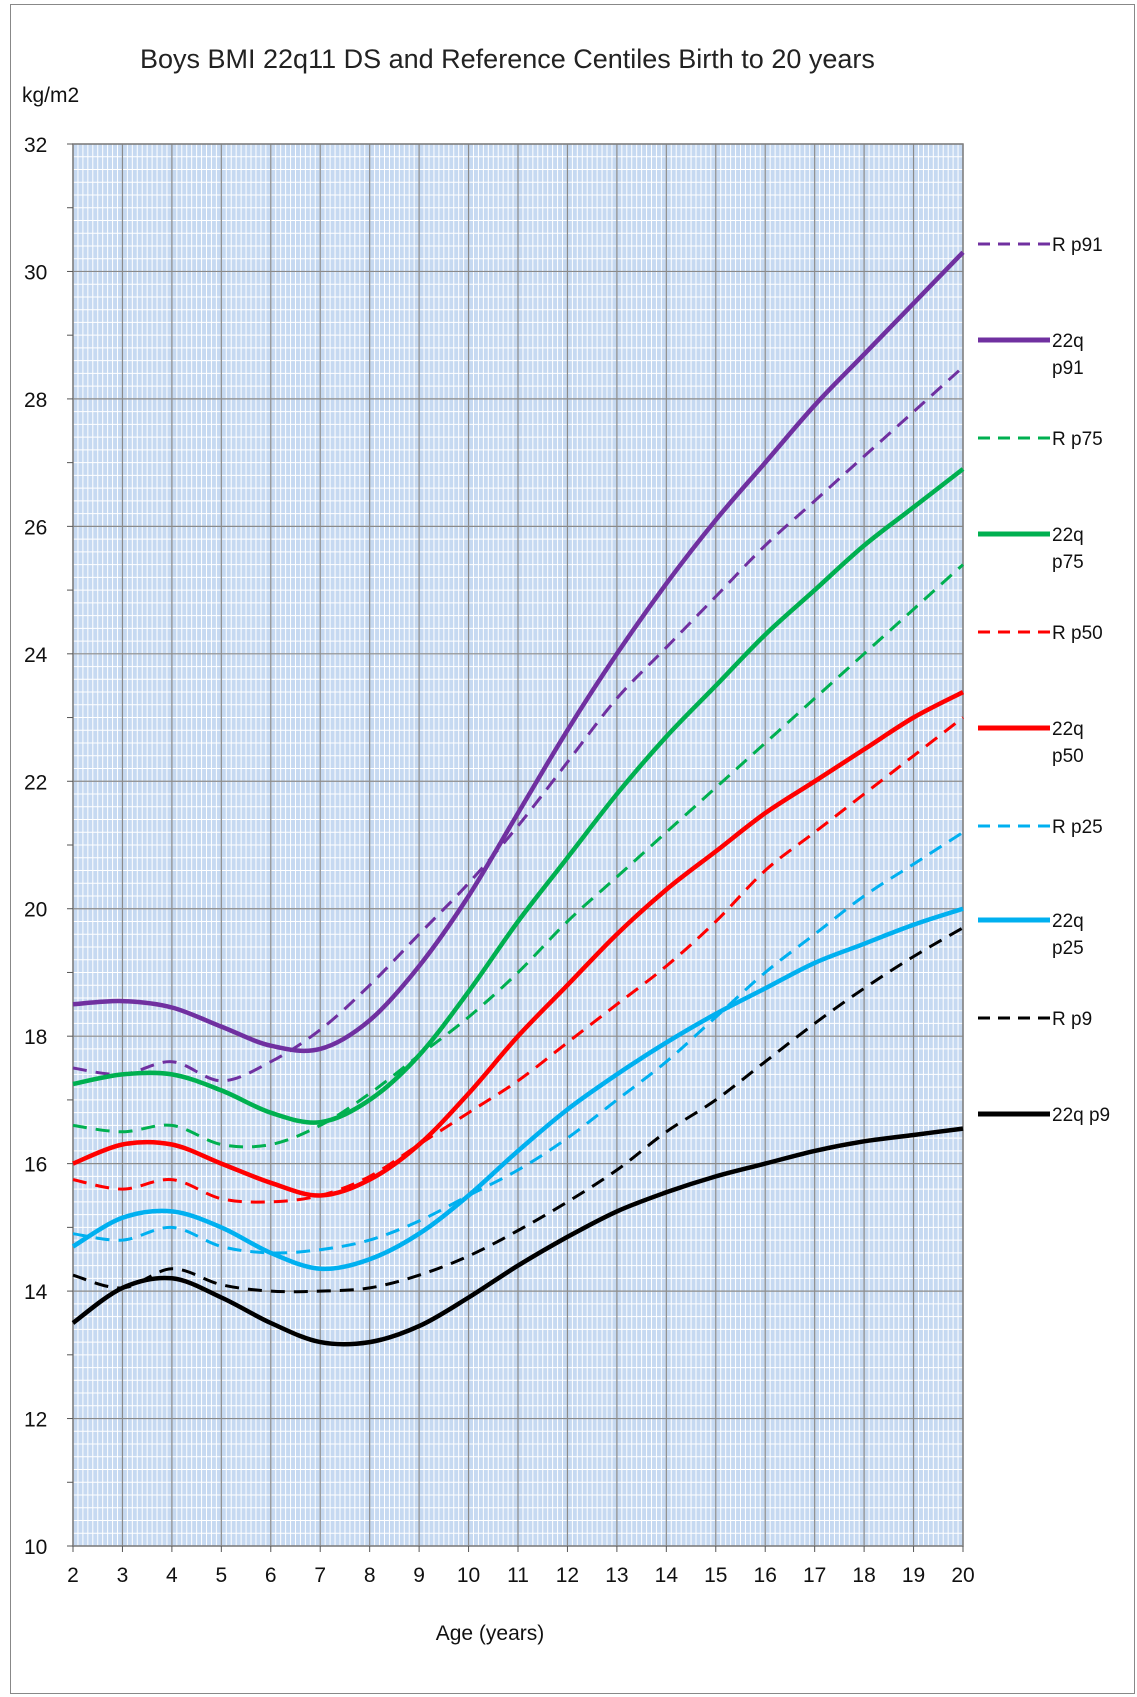 Image resolution: width=1137 pixels, height=1697 pixels. What do you see at coordinates (271, 1575) in the screenshot?
I see `x-tick-label: 6` at bounding box center [271, 1575].